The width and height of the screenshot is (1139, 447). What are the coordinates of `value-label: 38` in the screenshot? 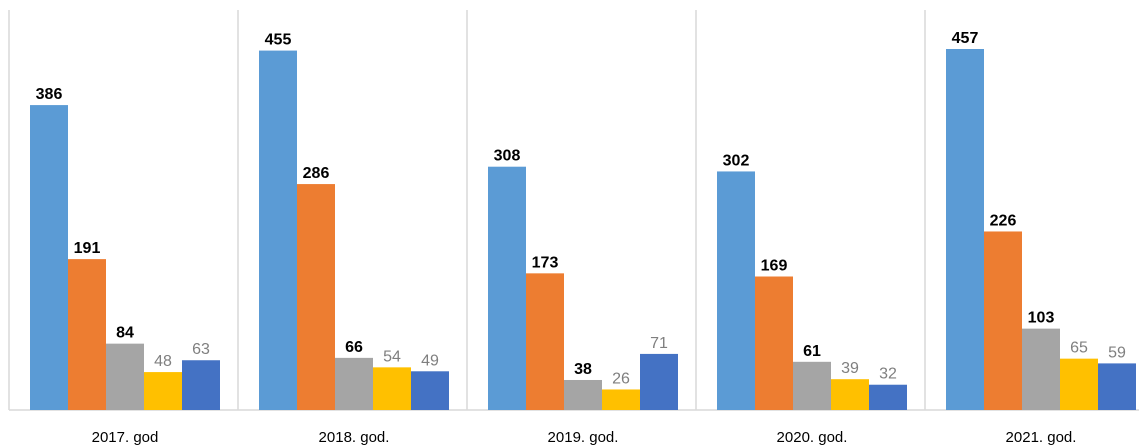 It's located at (583, 369).